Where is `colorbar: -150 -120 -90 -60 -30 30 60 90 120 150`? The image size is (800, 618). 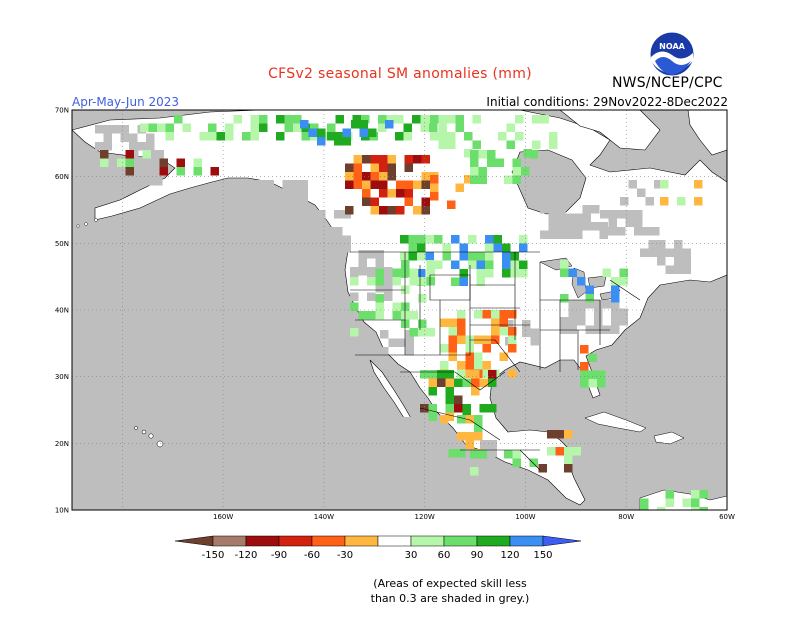
colorbar: -150 -120 -90 -60 -30 30 60 90 120 150 is located at coordinates (378, 548).